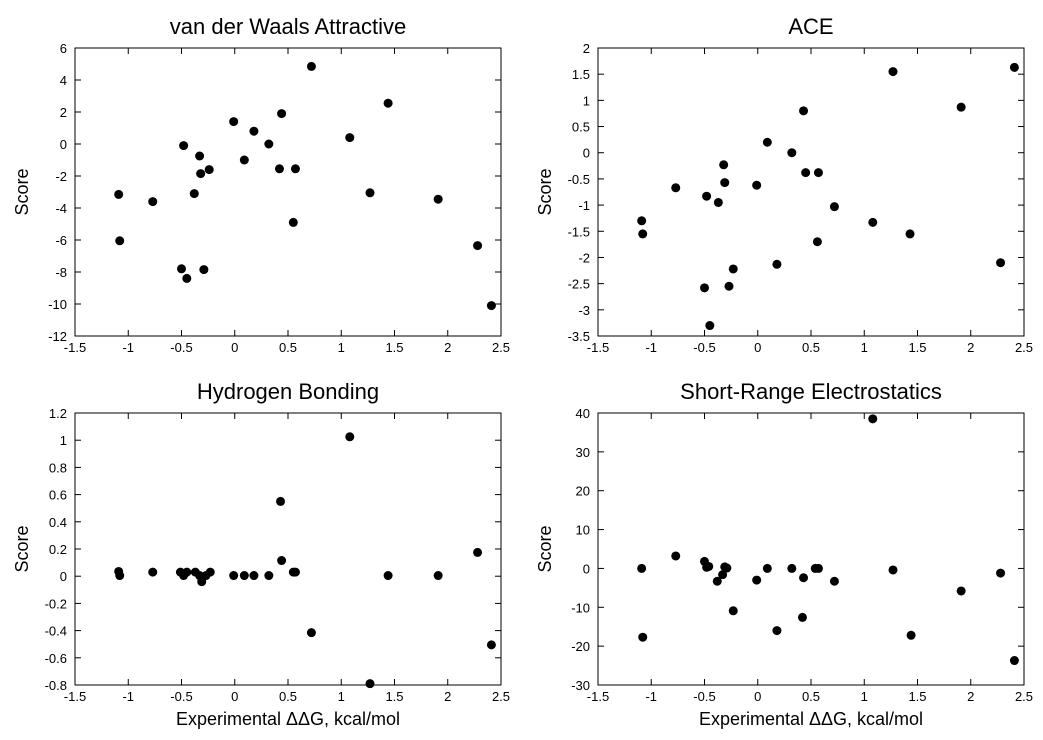  I want to click on chart-title: van der Waals Attractive, so click(288, 26).